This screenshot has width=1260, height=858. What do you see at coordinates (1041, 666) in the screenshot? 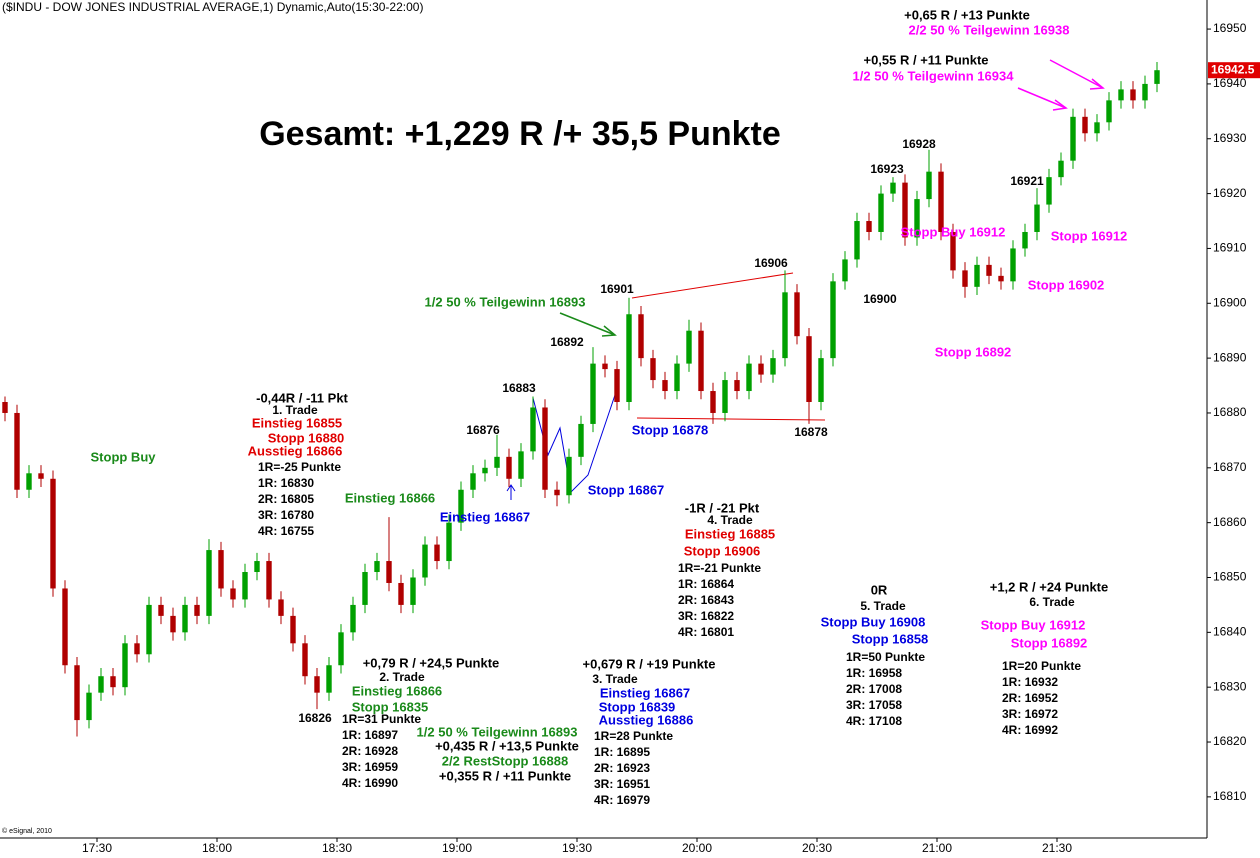
I see `annotation: 1R=20 Punkte` at bounding box center [1041, 666].